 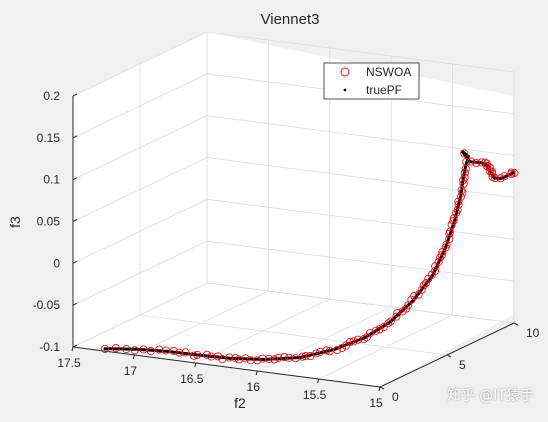 I want to click on y-tick-label: 0, so click(x=395, y=397).